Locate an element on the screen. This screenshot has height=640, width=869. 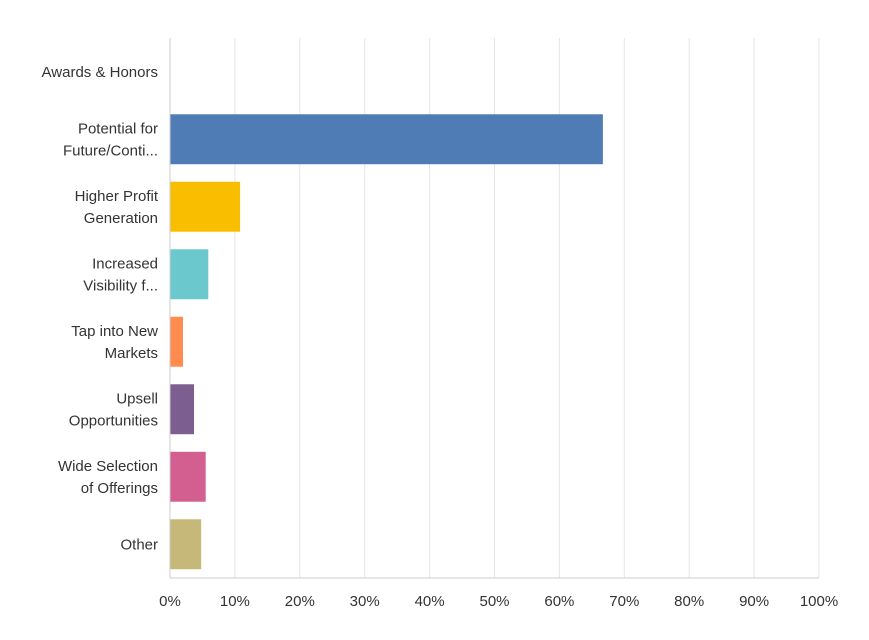
x-tick-label: 70% is located at coordinates (624, 601).